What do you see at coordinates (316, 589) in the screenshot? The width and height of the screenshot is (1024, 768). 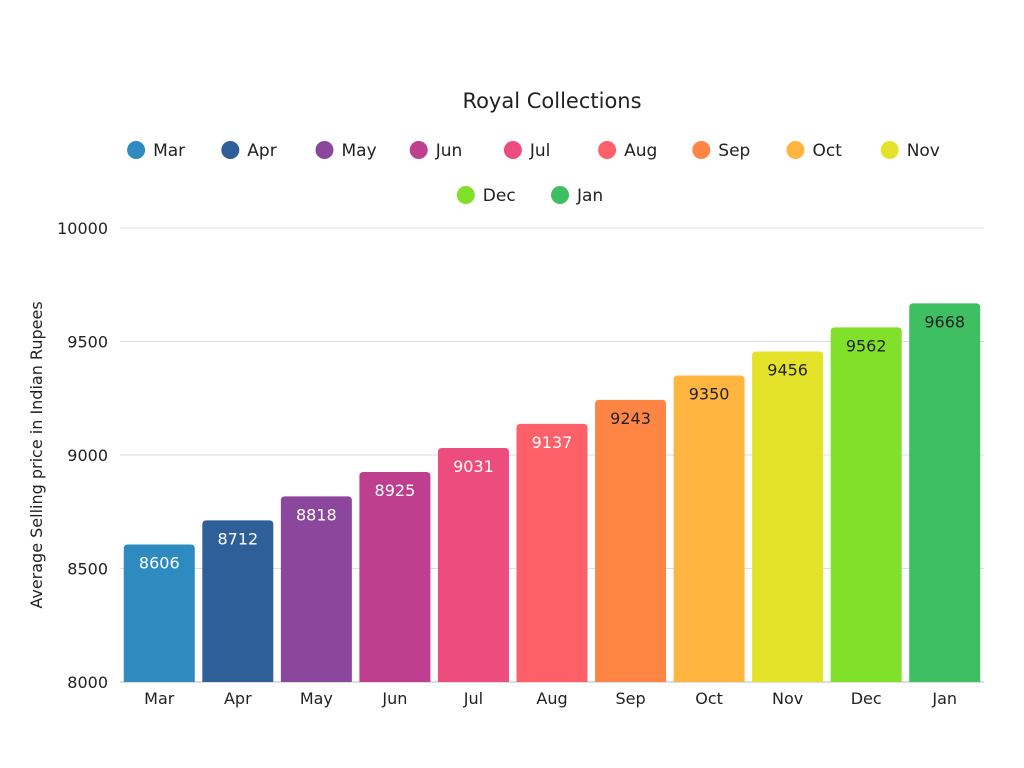 I see `bar-may` at bounding box center [316, 589].